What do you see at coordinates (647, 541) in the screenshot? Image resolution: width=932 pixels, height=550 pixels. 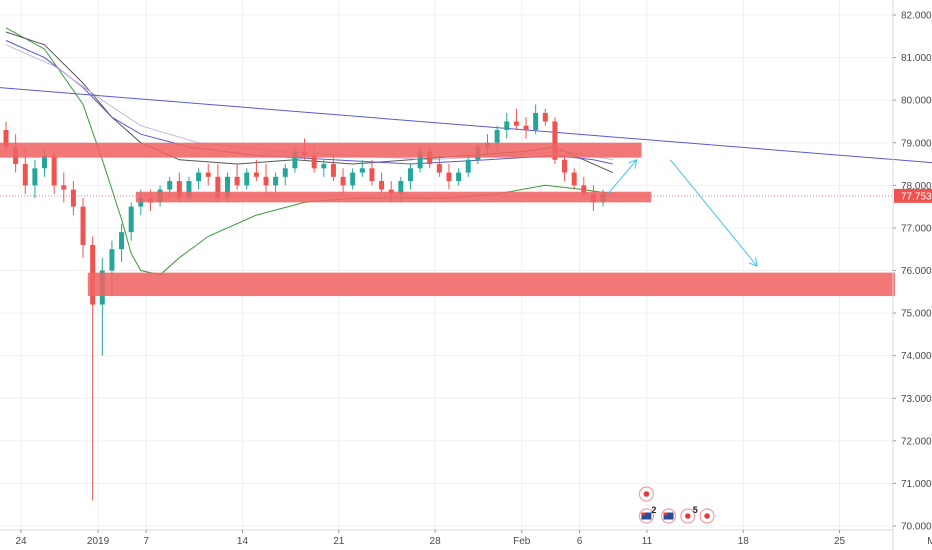 I see `time-tick-label: 11` at bounding box center [647, 541].